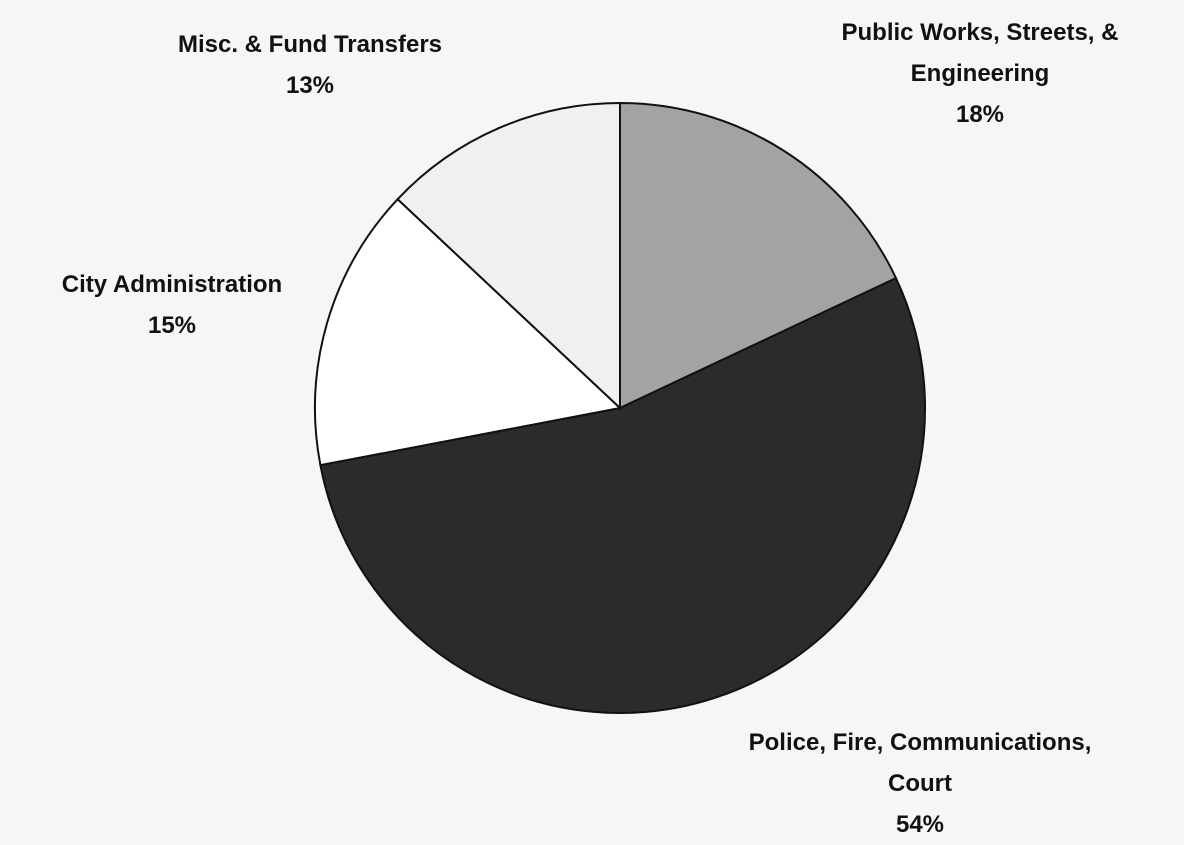 This screenshot has width=1184, height=845. Describe the element at coordinates (172, 284) in the screenshot. I see `category-label: City Administration` at that location.